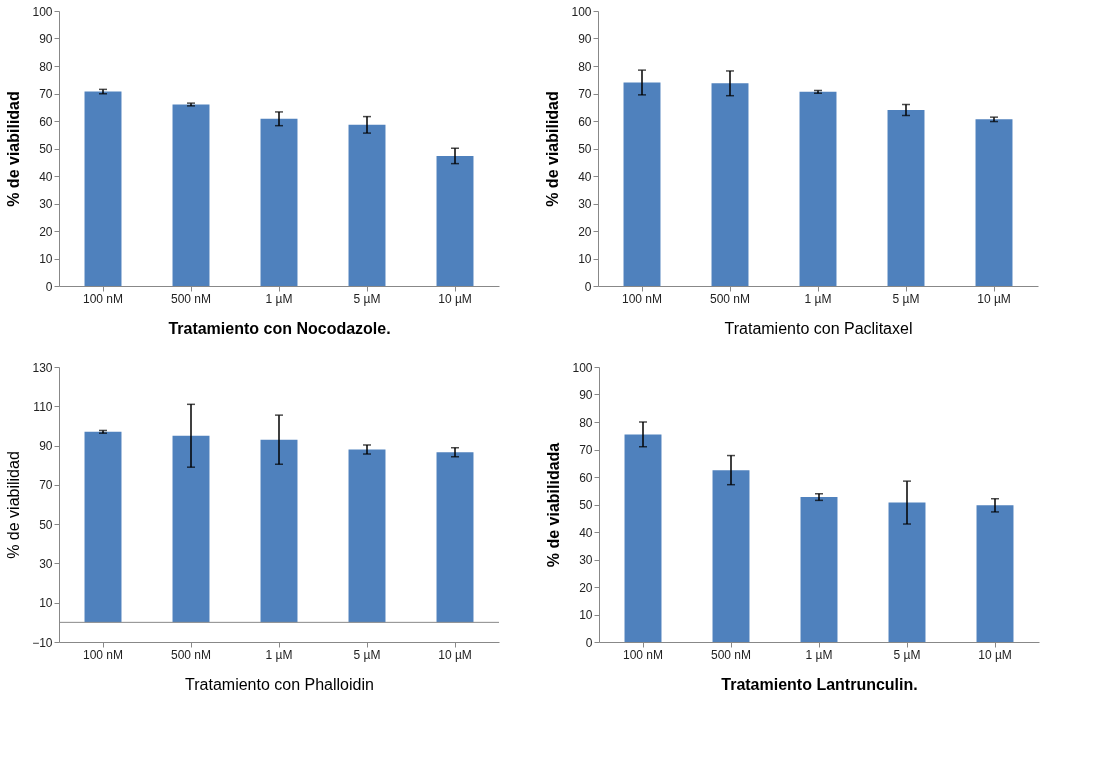 Image resolution: width=1117 pixels, height=763 pixels. I want to click on y-tick-label: −10, so click(42, 642).